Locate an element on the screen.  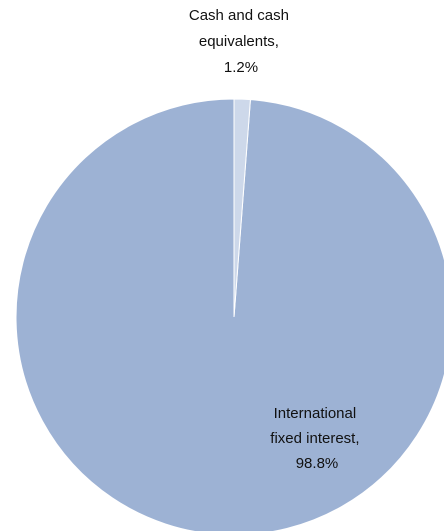
label-line: fixed interest, is located at coordinates (314, 438).